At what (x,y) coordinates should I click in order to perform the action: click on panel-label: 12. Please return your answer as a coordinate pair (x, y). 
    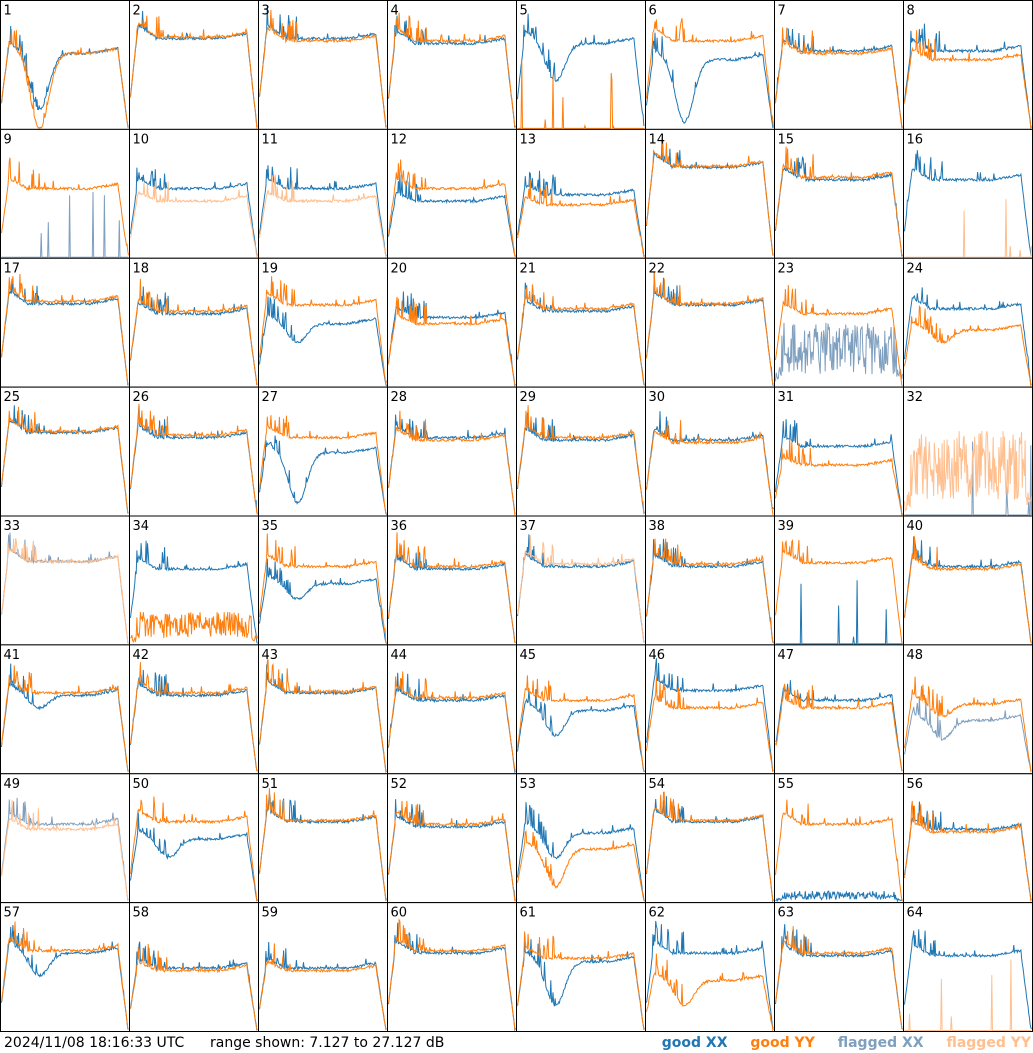
    Looking at the image, I should click on (399, 139).